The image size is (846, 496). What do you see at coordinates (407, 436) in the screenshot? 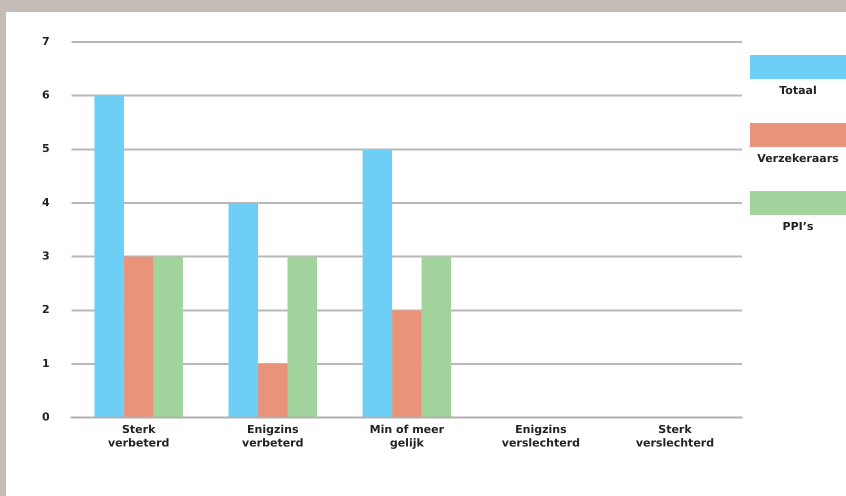
I see `x-tick-label: Min of meer gelijk` at bounding box center [407, 436].